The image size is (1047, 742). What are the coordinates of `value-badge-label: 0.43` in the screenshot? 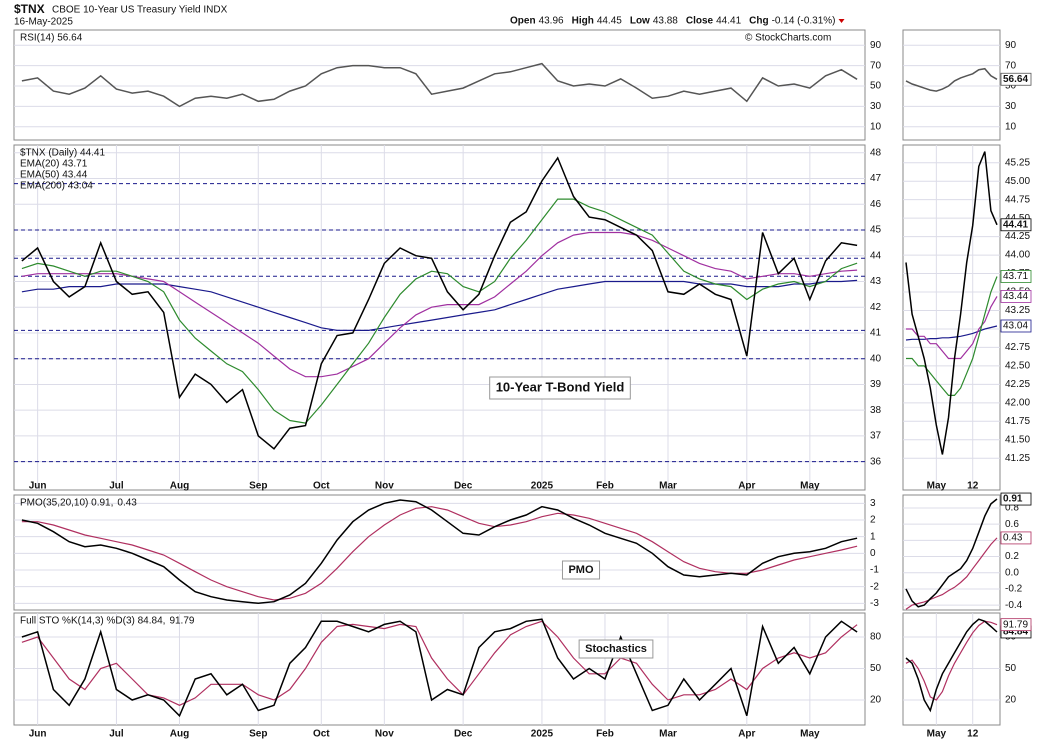 It's located at (1013, 538).